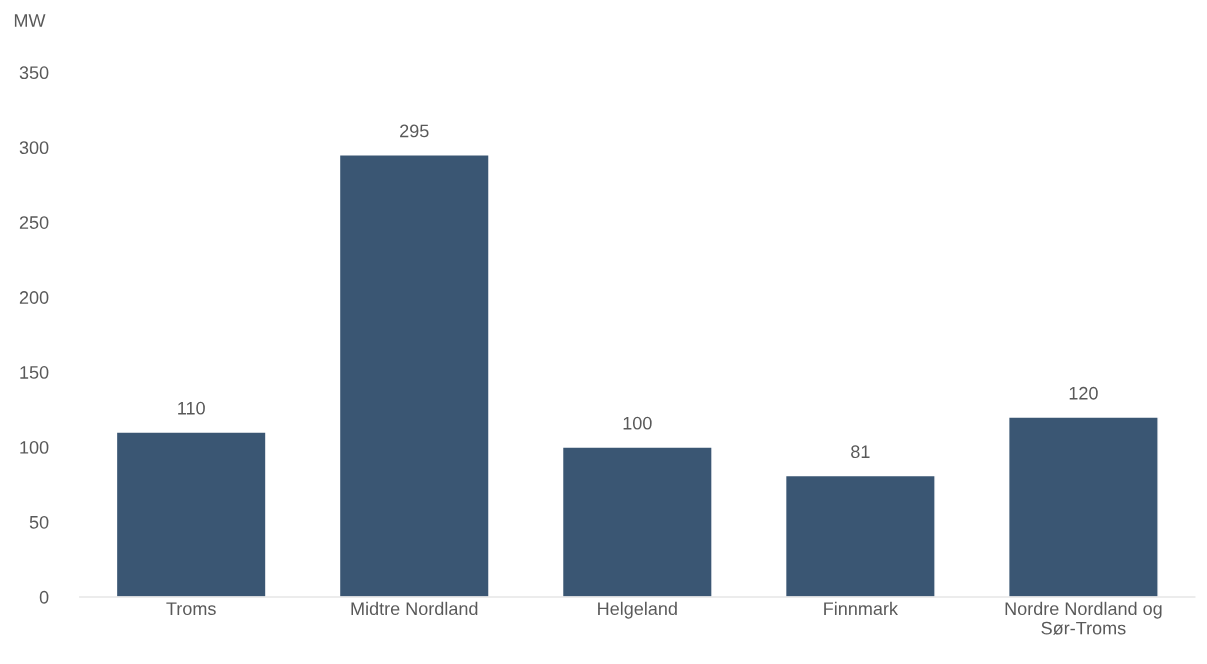 This screenshot has height=664, width=1207. What do you see at coordinates (637, 610) in the screenshot?
I see `x-tick-label: Helgeland` at bounding box center [637, 610].